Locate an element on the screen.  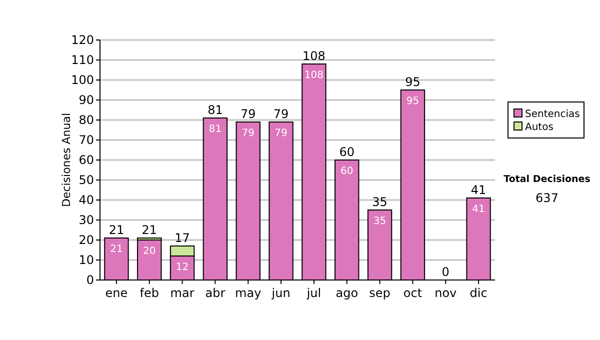
data-label: 12 is located at coordinates (182, 267).